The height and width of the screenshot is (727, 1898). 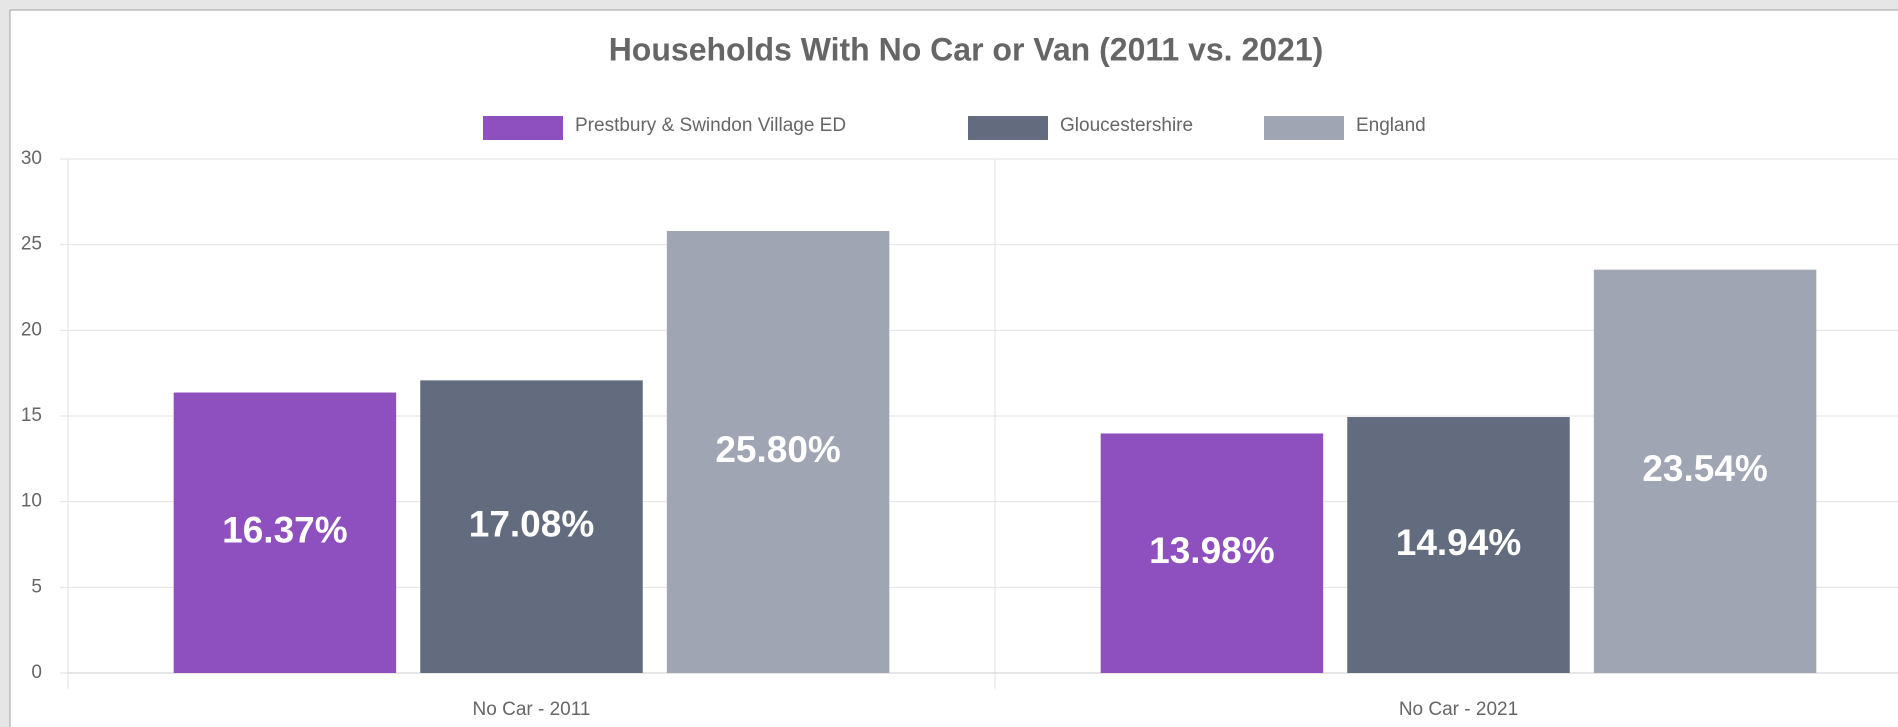 I want to click on x-tick-label: No Car - 2021, so click(x=1458, y=709).